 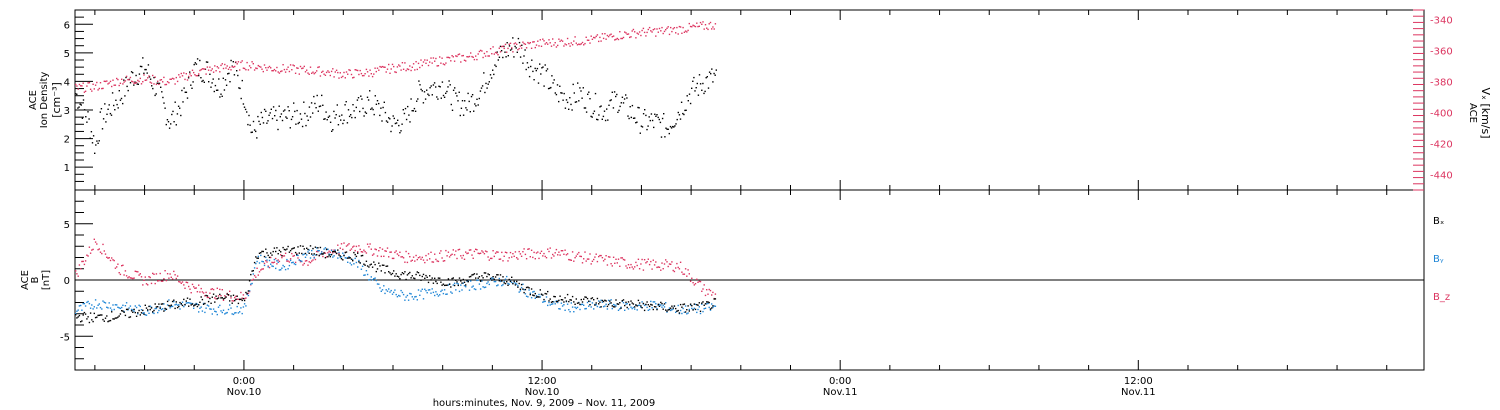 I want to click on top-right-tick-label: -360, so click(x=1441, y=51).